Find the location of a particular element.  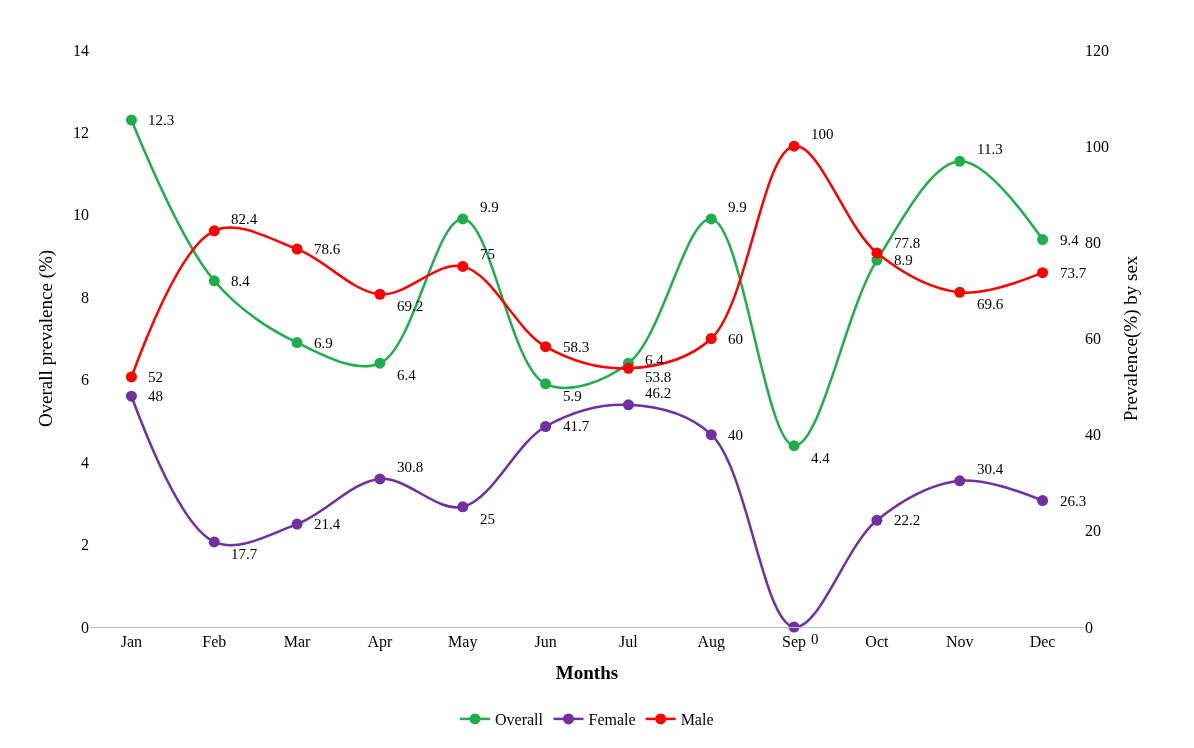

x-tick-label: May is located at coordinates (463, 642).